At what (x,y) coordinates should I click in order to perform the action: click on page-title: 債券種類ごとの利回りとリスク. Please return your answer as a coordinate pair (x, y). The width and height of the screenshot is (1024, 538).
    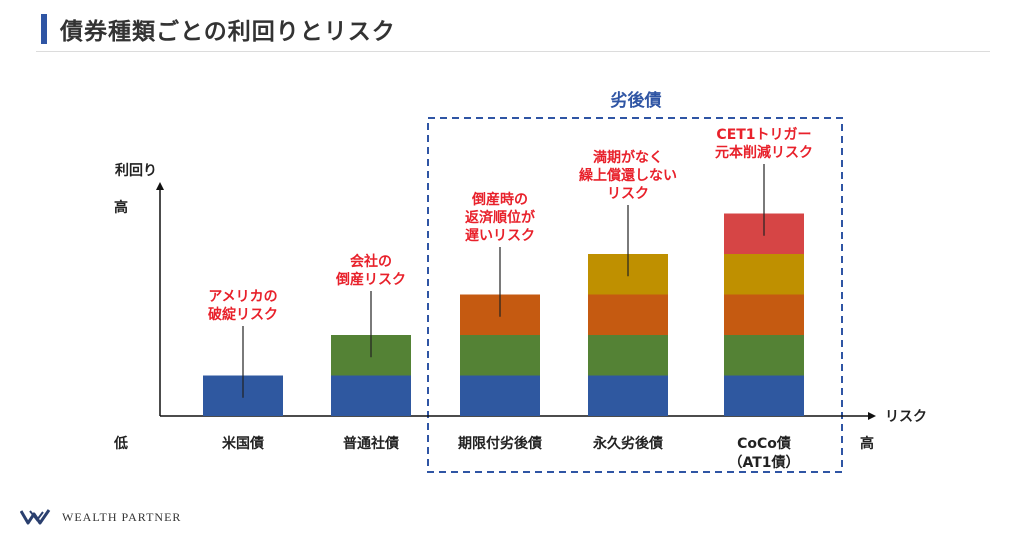
    Looking at the image, I should click on (228, 32).